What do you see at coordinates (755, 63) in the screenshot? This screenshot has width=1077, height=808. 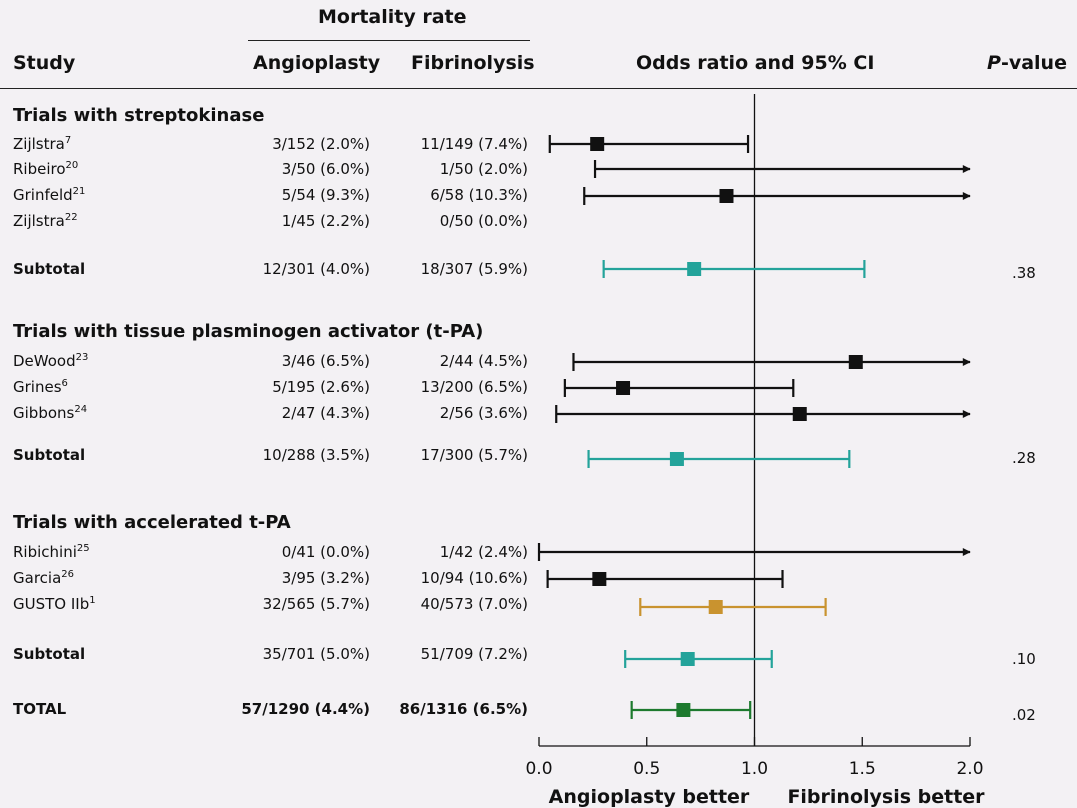 I see `col-odds-ratio-header: Odds ratio and 95% CI` at bounding box center [755, 63].